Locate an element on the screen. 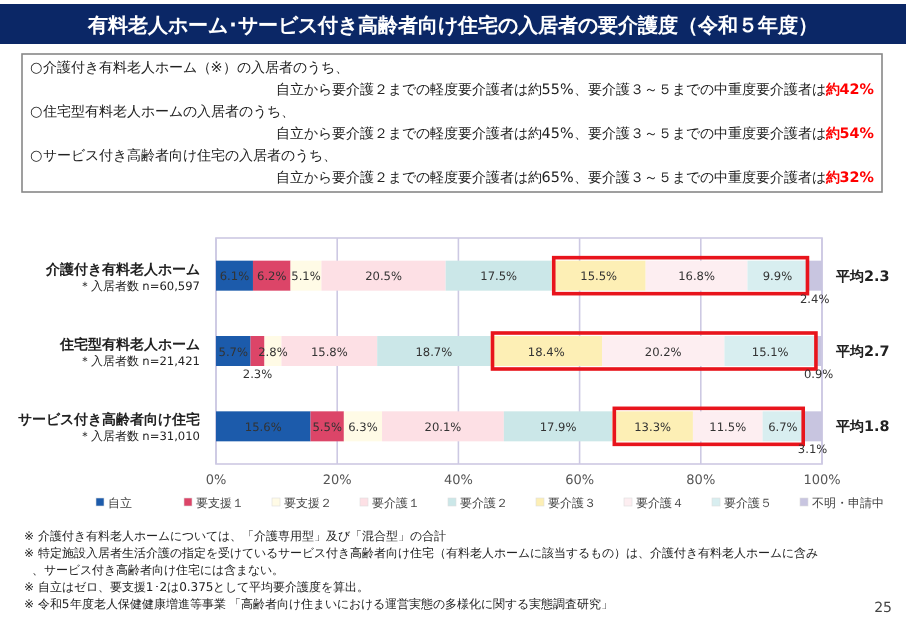  chart-title: 有料老人ホーム･サービス付き高齢者向け住宅の入居者の要介護度（令和５年度） is located at coordinates (452, 26).